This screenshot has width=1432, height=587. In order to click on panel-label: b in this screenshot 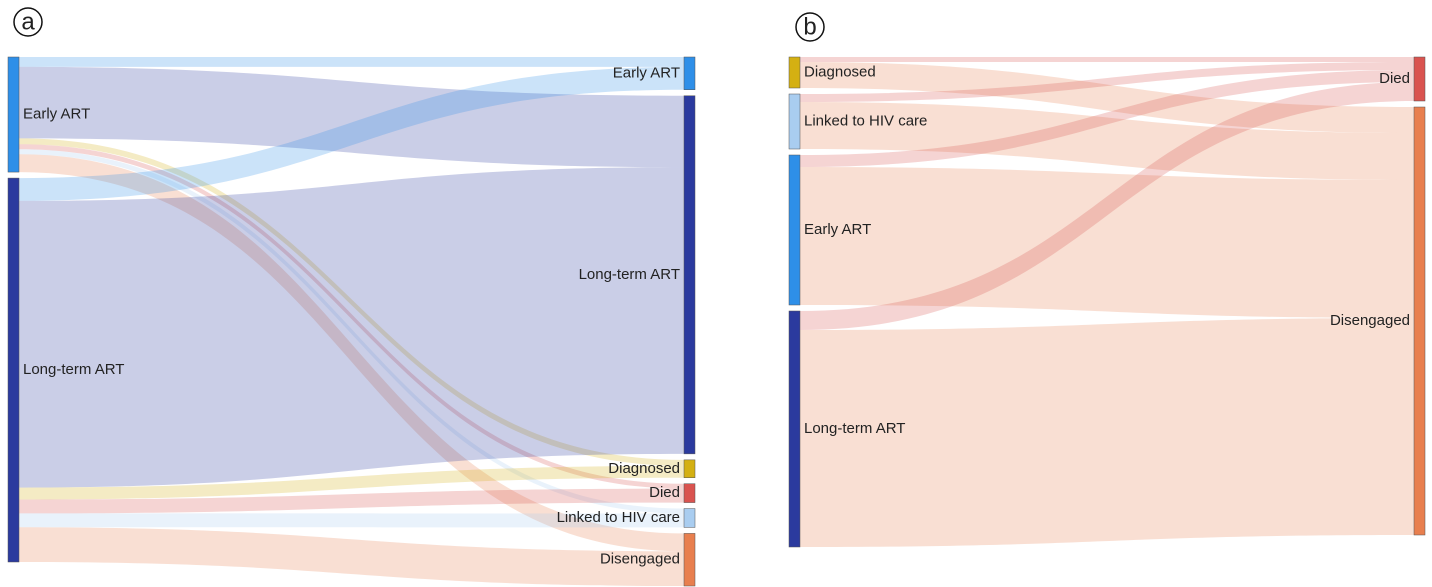, I will do `click(809, 26)`.